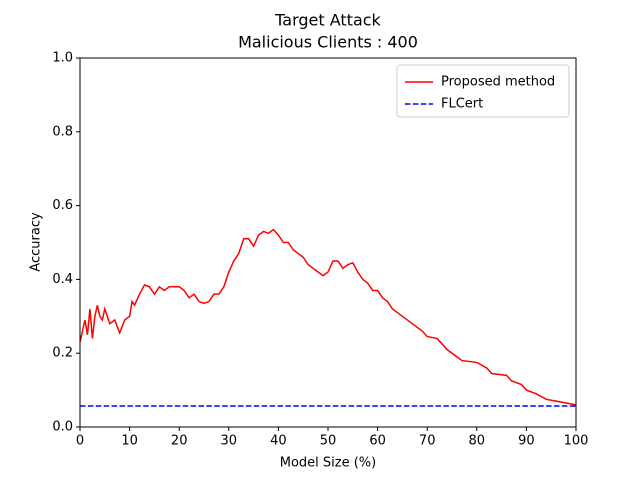 The image size is (640, 480). Describe the element at coordinates (80, 441) in the screenshot. I see `x-tick-label: 0` at that location.